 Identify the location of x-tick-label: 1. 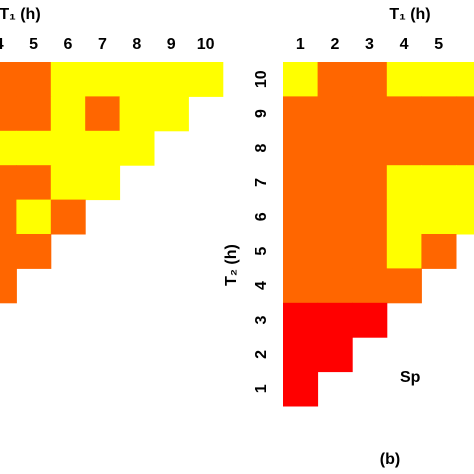
(300, 44).